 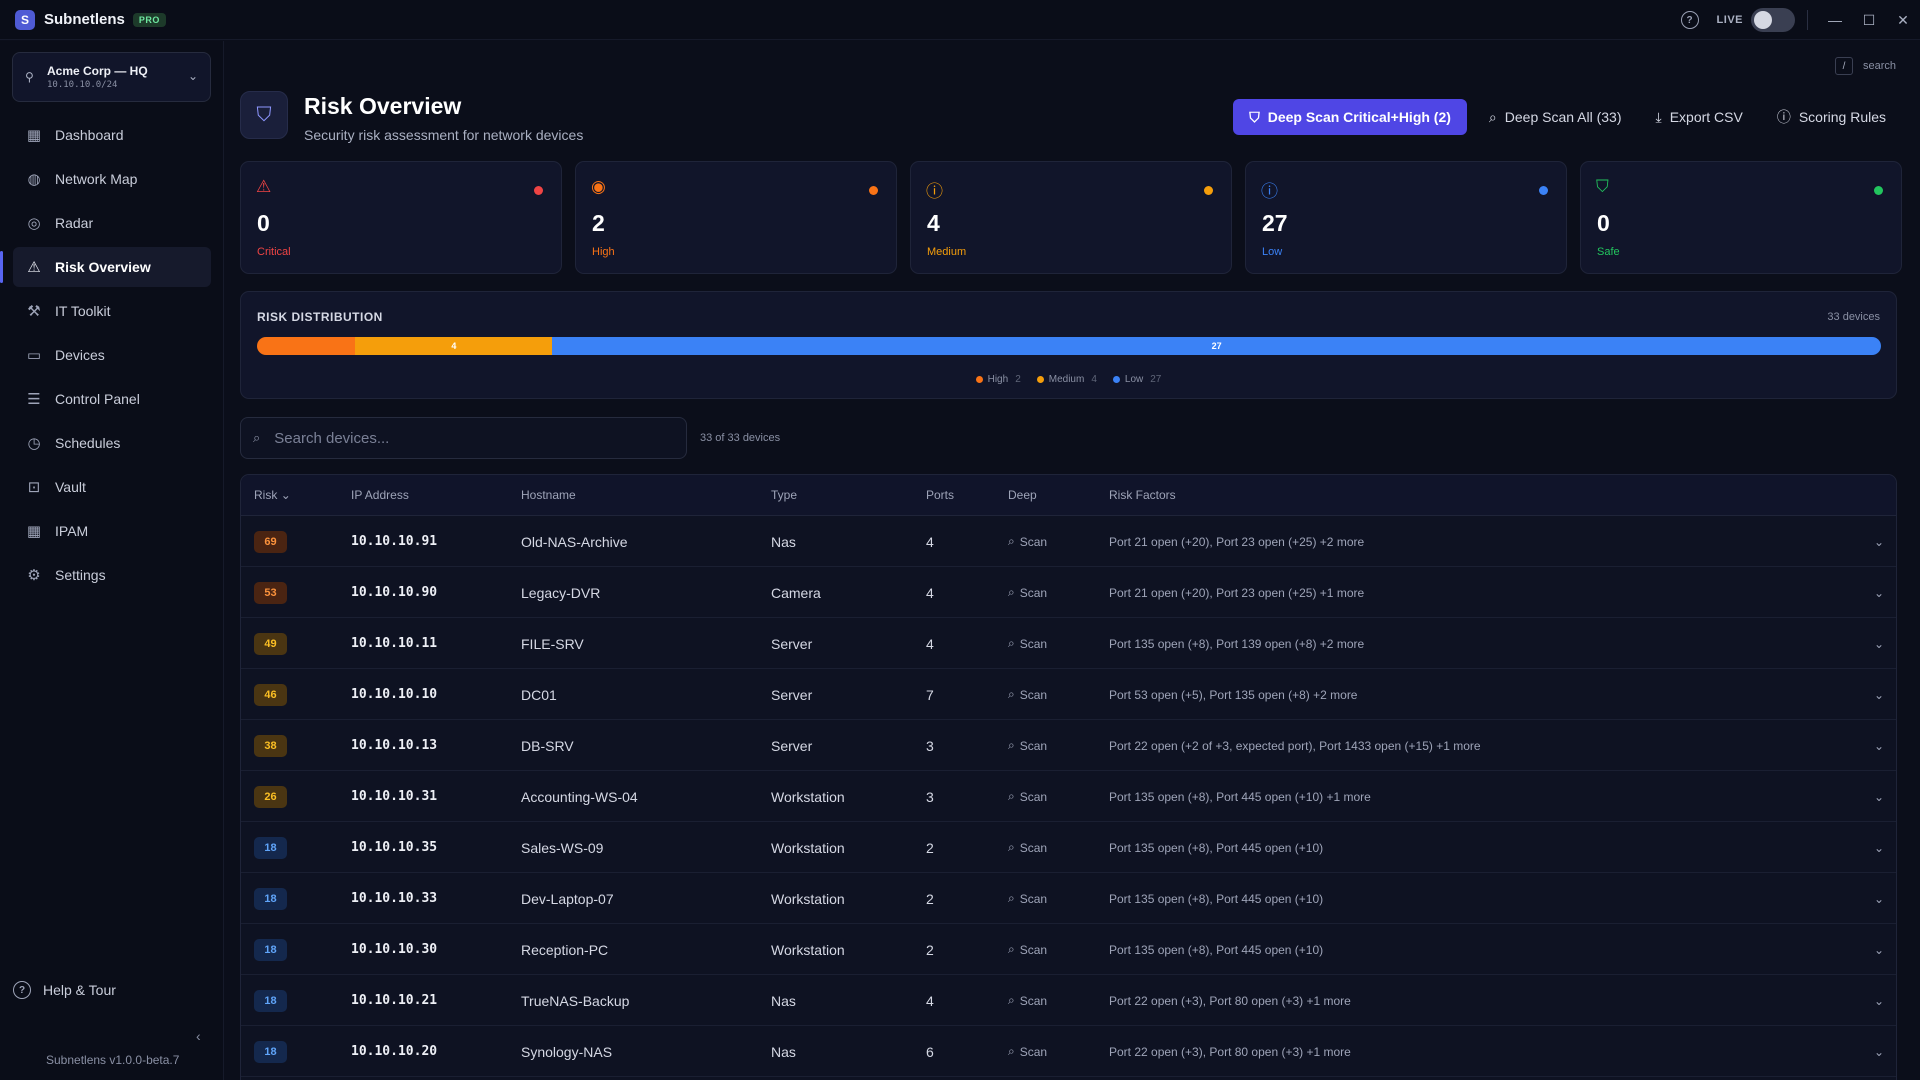 I want to click on help-icon: ?, so click(x=1689, y=20).